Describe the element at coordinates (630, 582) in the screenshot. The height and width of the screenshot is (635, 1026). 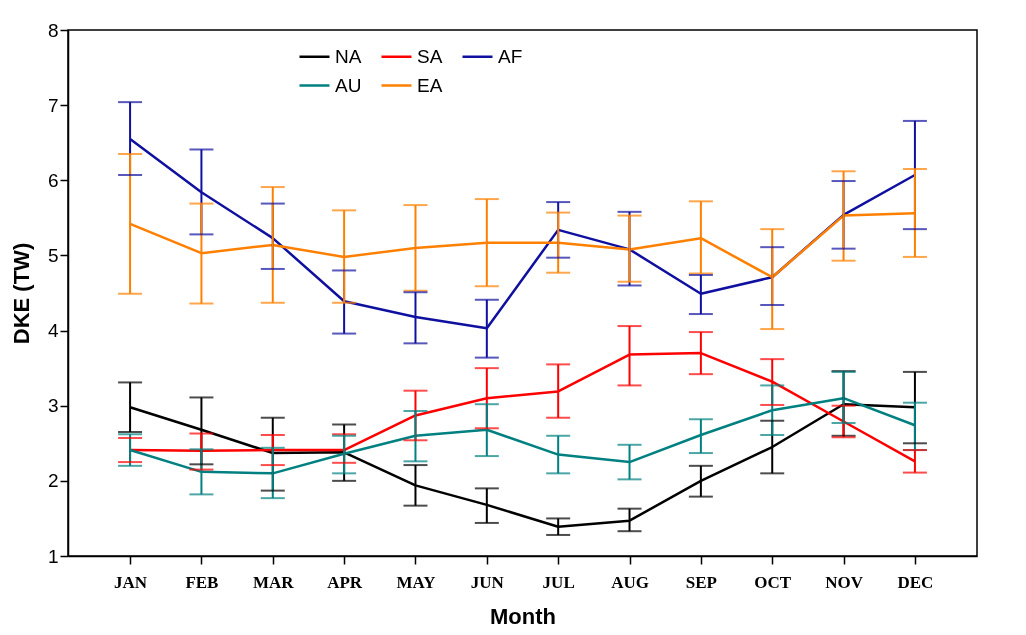
I see `x-tick-label: AUG` at that location.